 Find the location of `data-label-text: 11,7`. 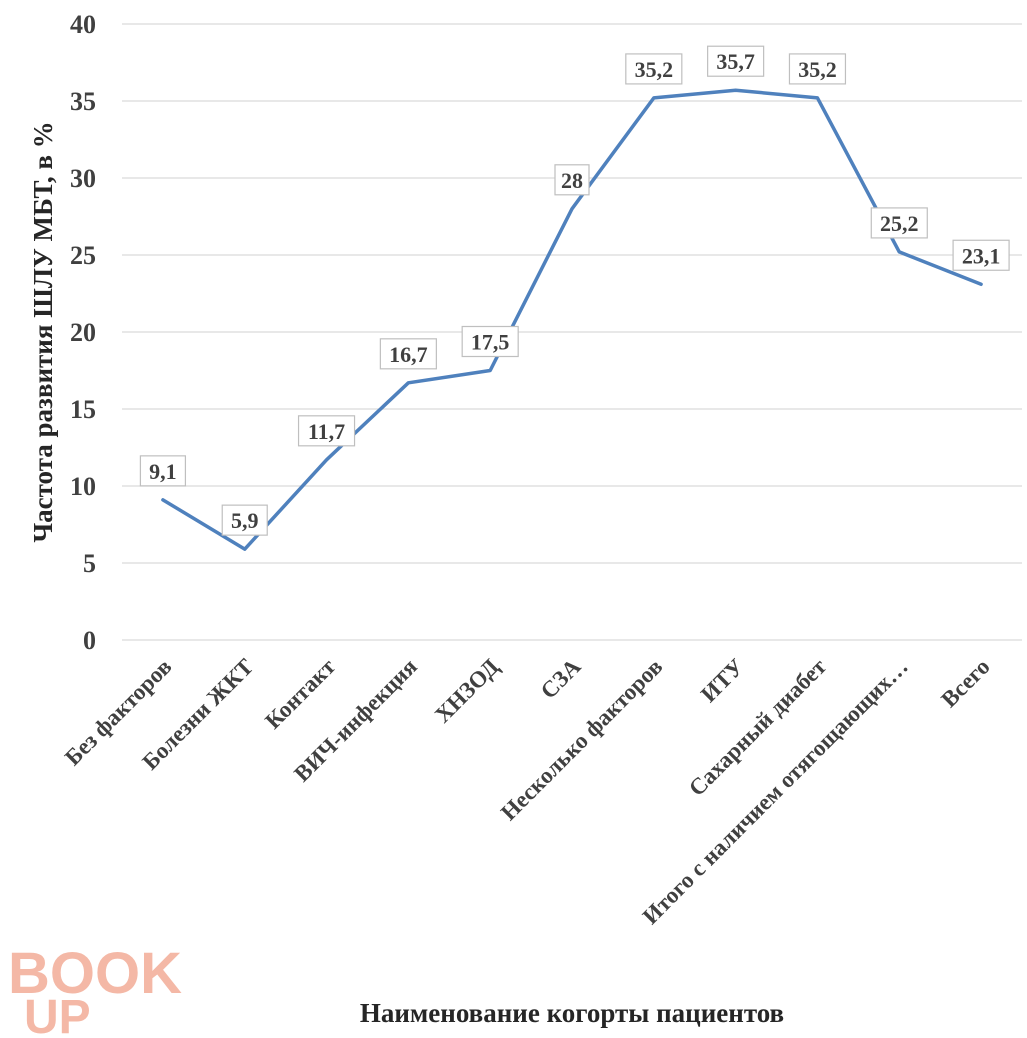

data-label-text: 11,7 is located at coordinates (326, 431).